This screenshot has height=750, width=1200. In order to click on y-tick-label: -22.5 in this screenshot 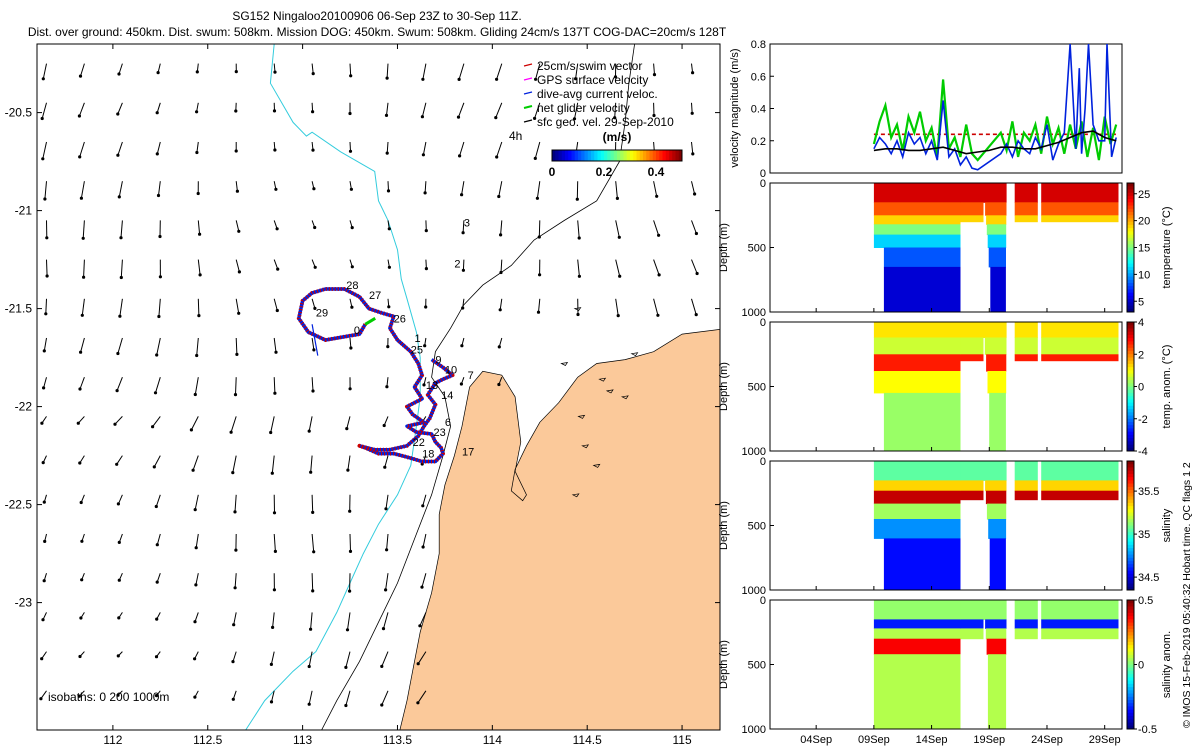, I will do `click(19, 505)`.